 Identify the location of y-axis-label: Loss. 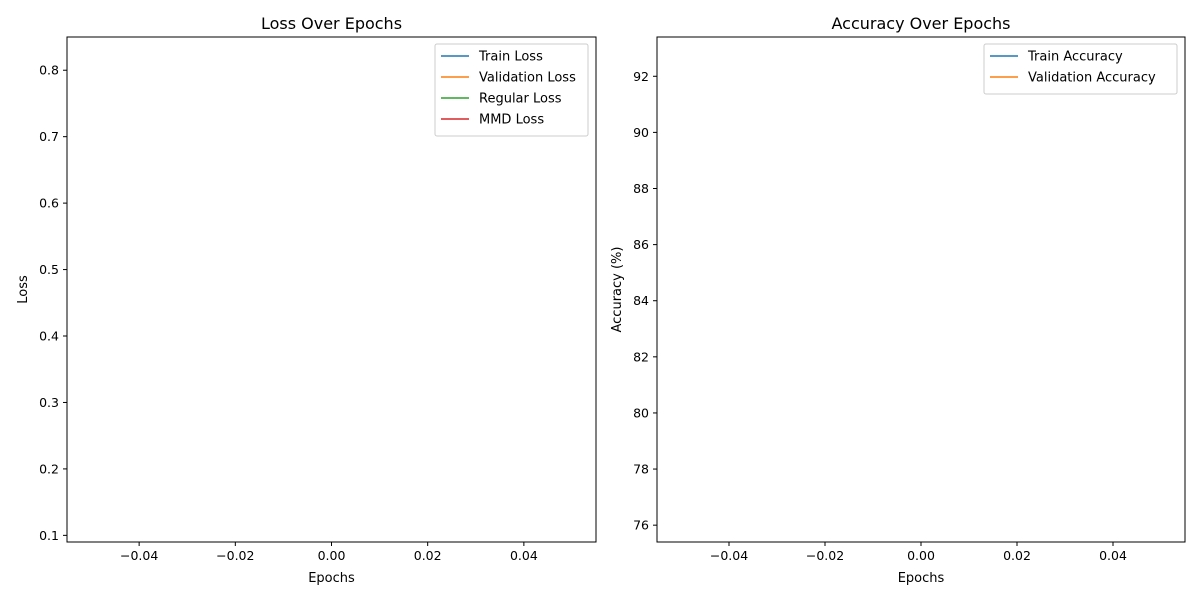
(23, 289).